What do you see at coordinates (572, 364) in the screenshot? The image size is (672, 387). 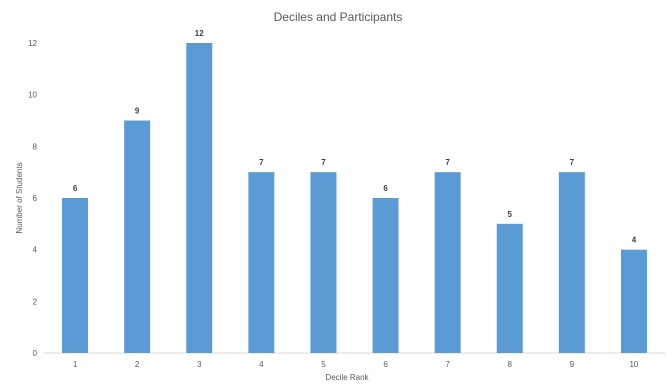 I see `x-tick-label: 9` at bounding box center [572, 364].